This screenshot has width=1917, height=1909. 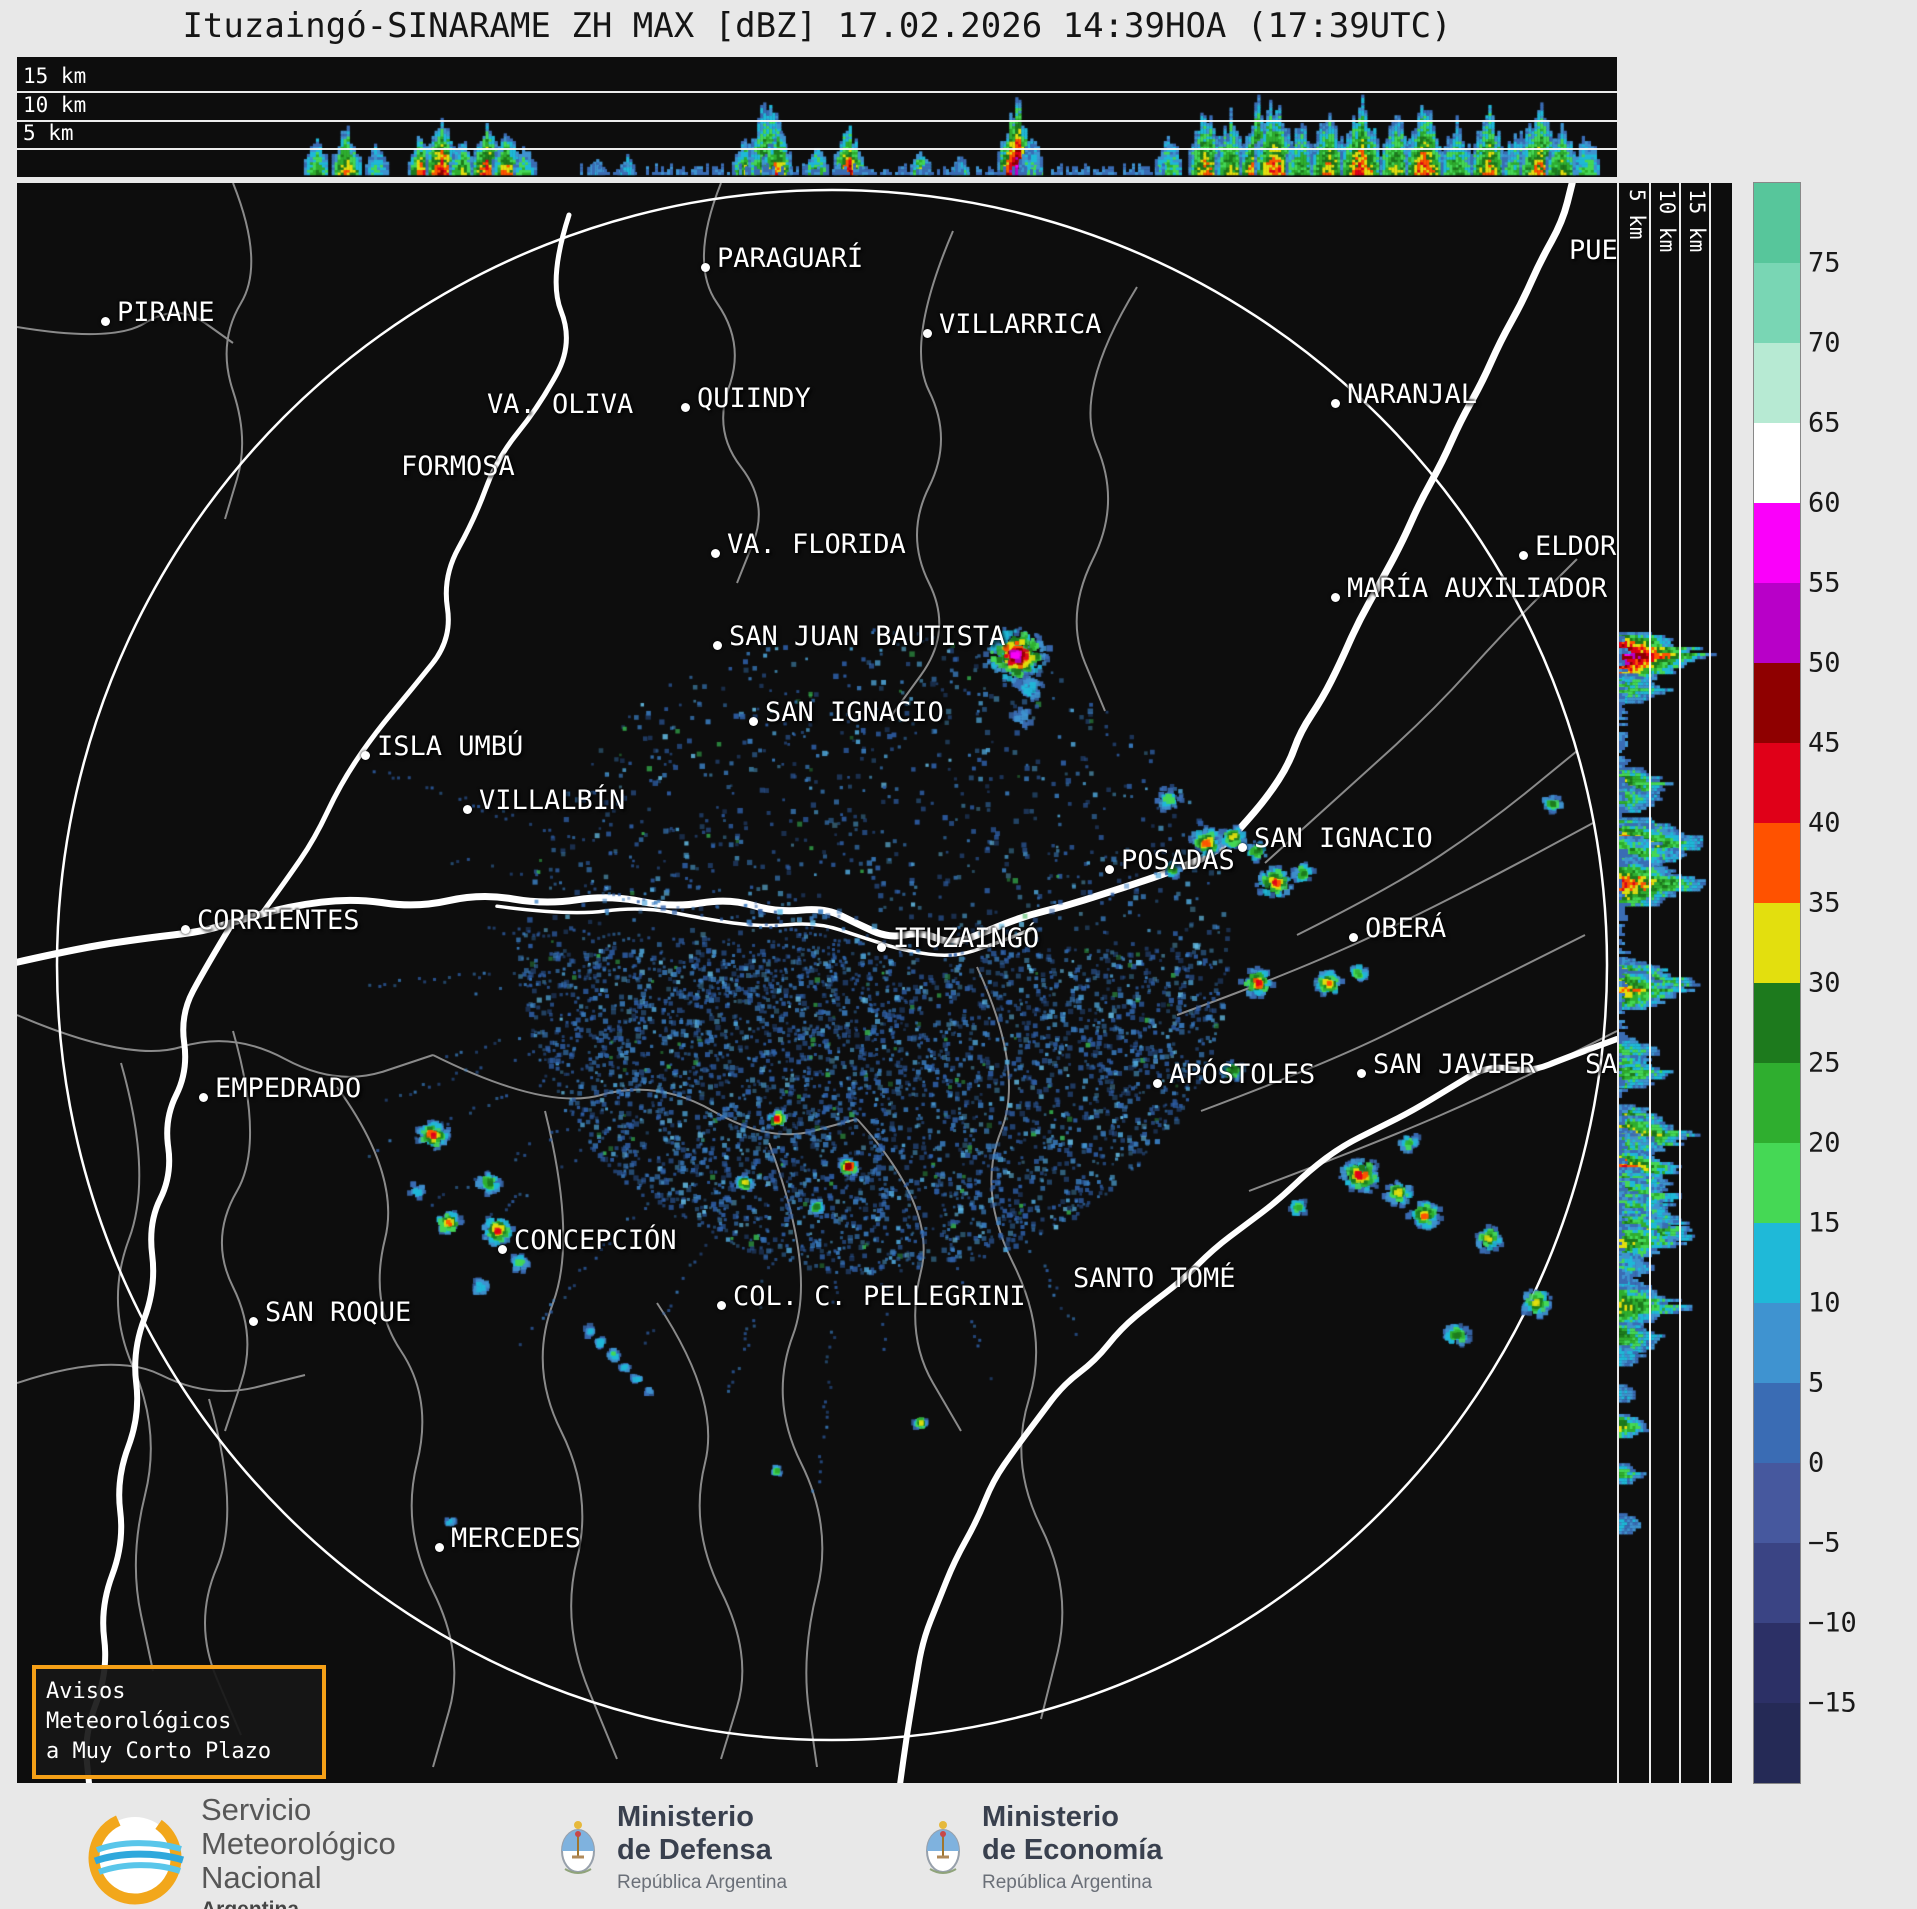 I want to click on colorbar-tick-label: 30, so click(x=1824, y=983).